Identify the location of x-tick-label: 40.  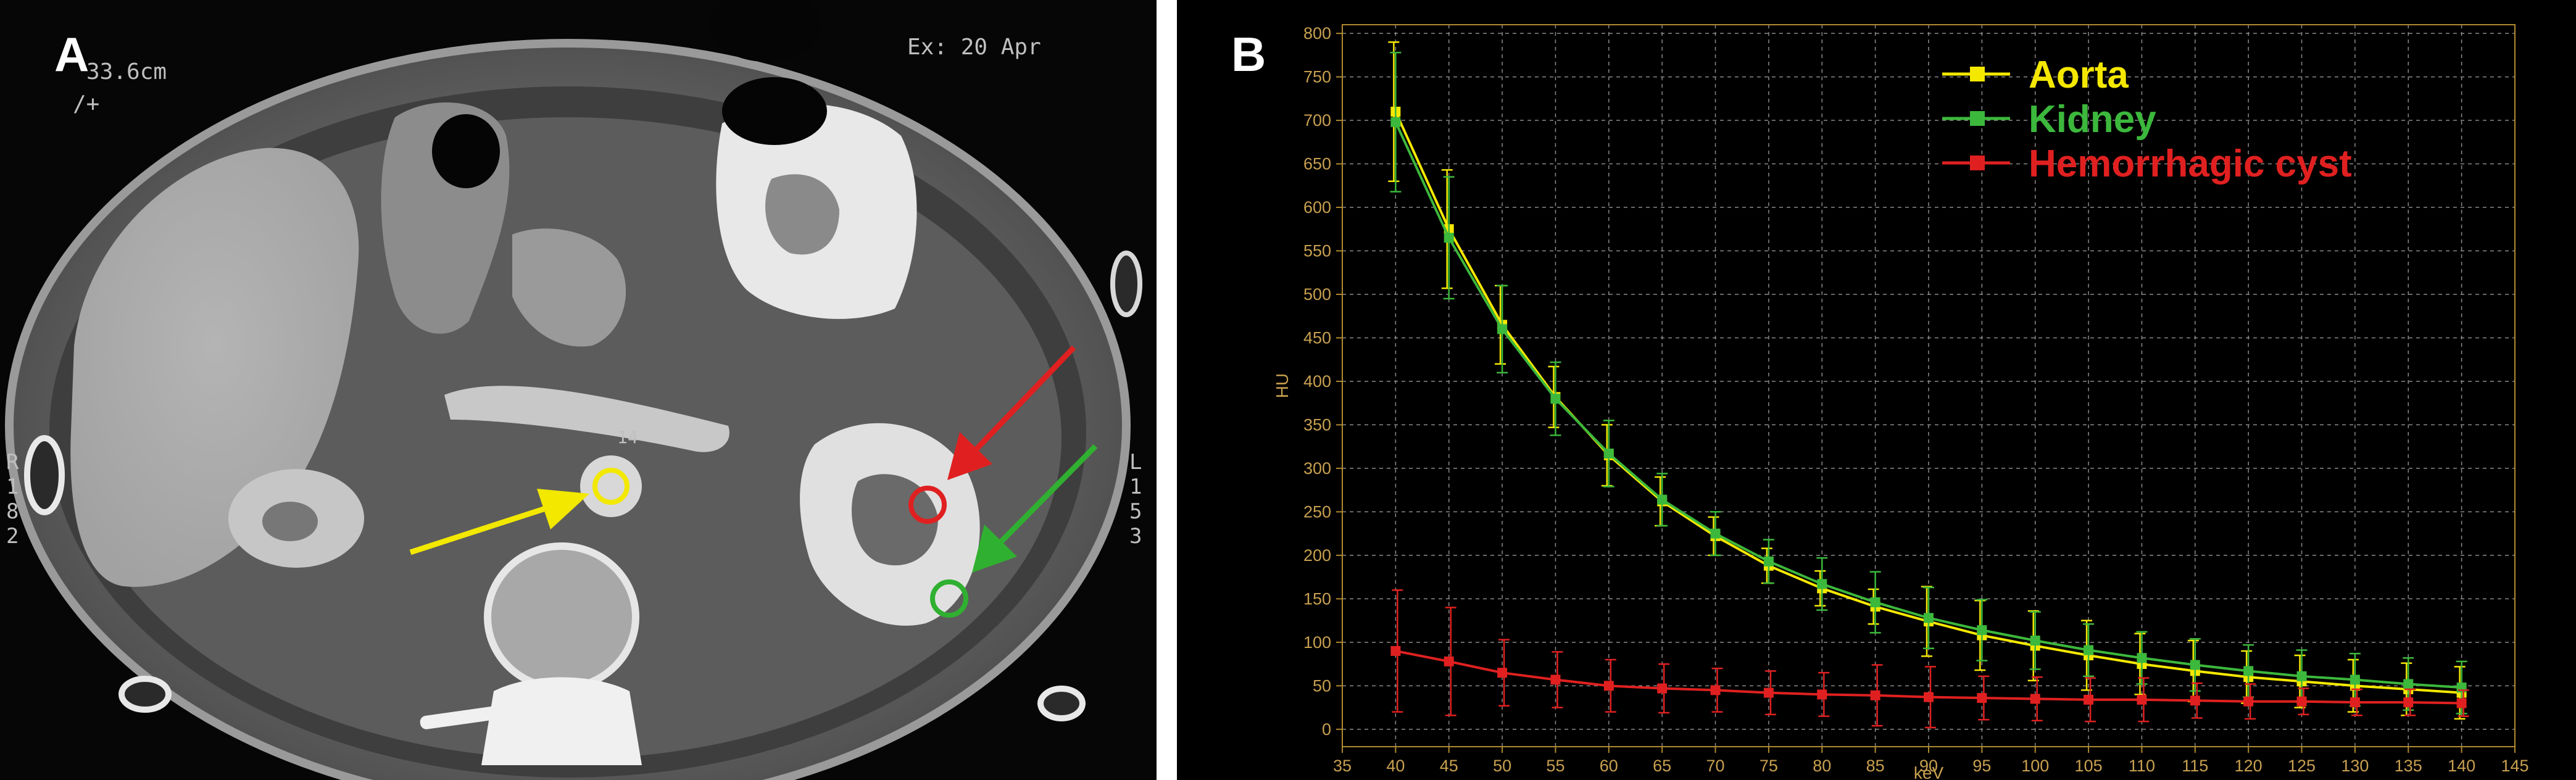
(1395, 766).